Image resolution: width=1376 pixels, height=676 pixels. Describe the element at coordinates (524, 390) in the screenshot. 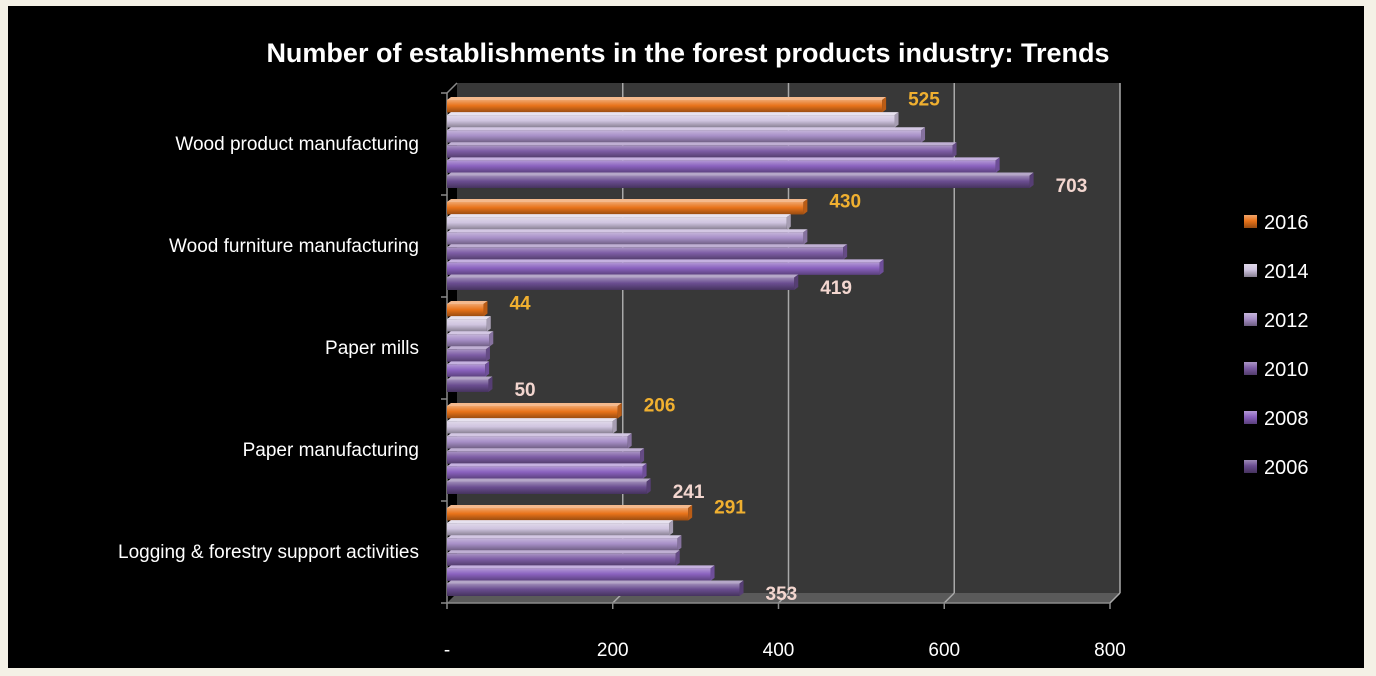

I see `data-label: 50` at that location.